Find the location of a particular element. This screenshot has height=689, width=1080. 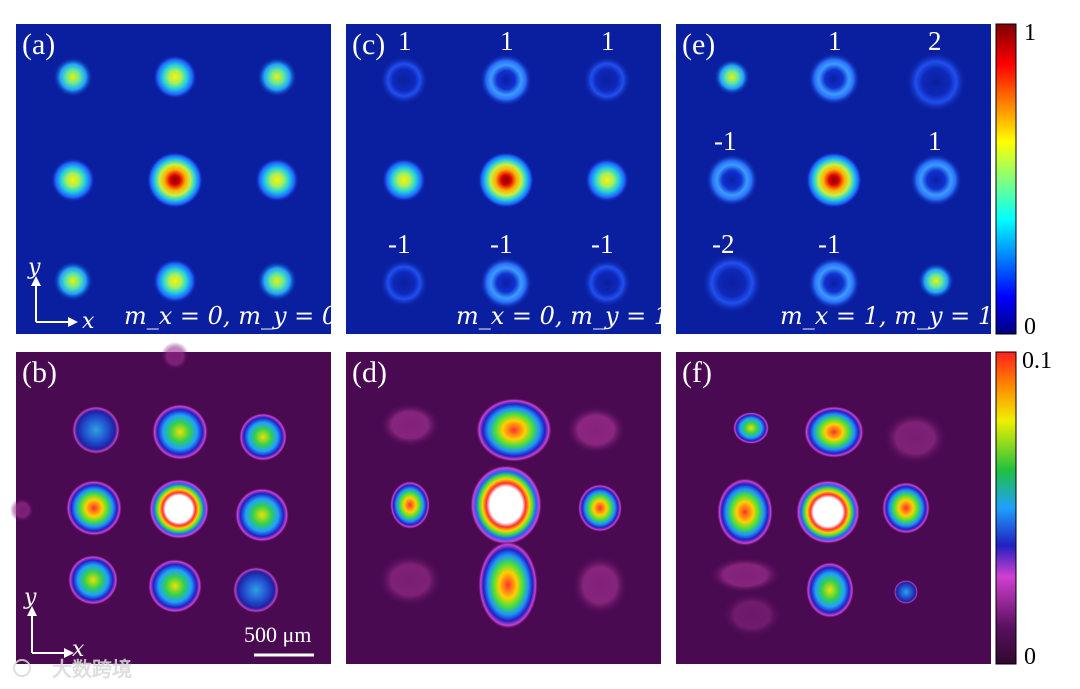

panel-e-charge: -2 is located at coordinates (723, 244).